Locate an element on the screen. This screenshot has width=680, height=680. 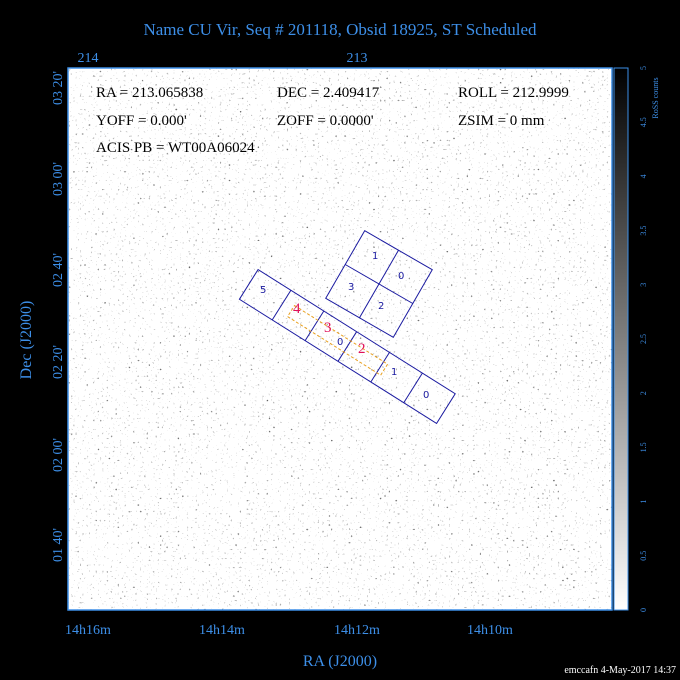
chip-label: 5 is located at coordinates (263, 290).